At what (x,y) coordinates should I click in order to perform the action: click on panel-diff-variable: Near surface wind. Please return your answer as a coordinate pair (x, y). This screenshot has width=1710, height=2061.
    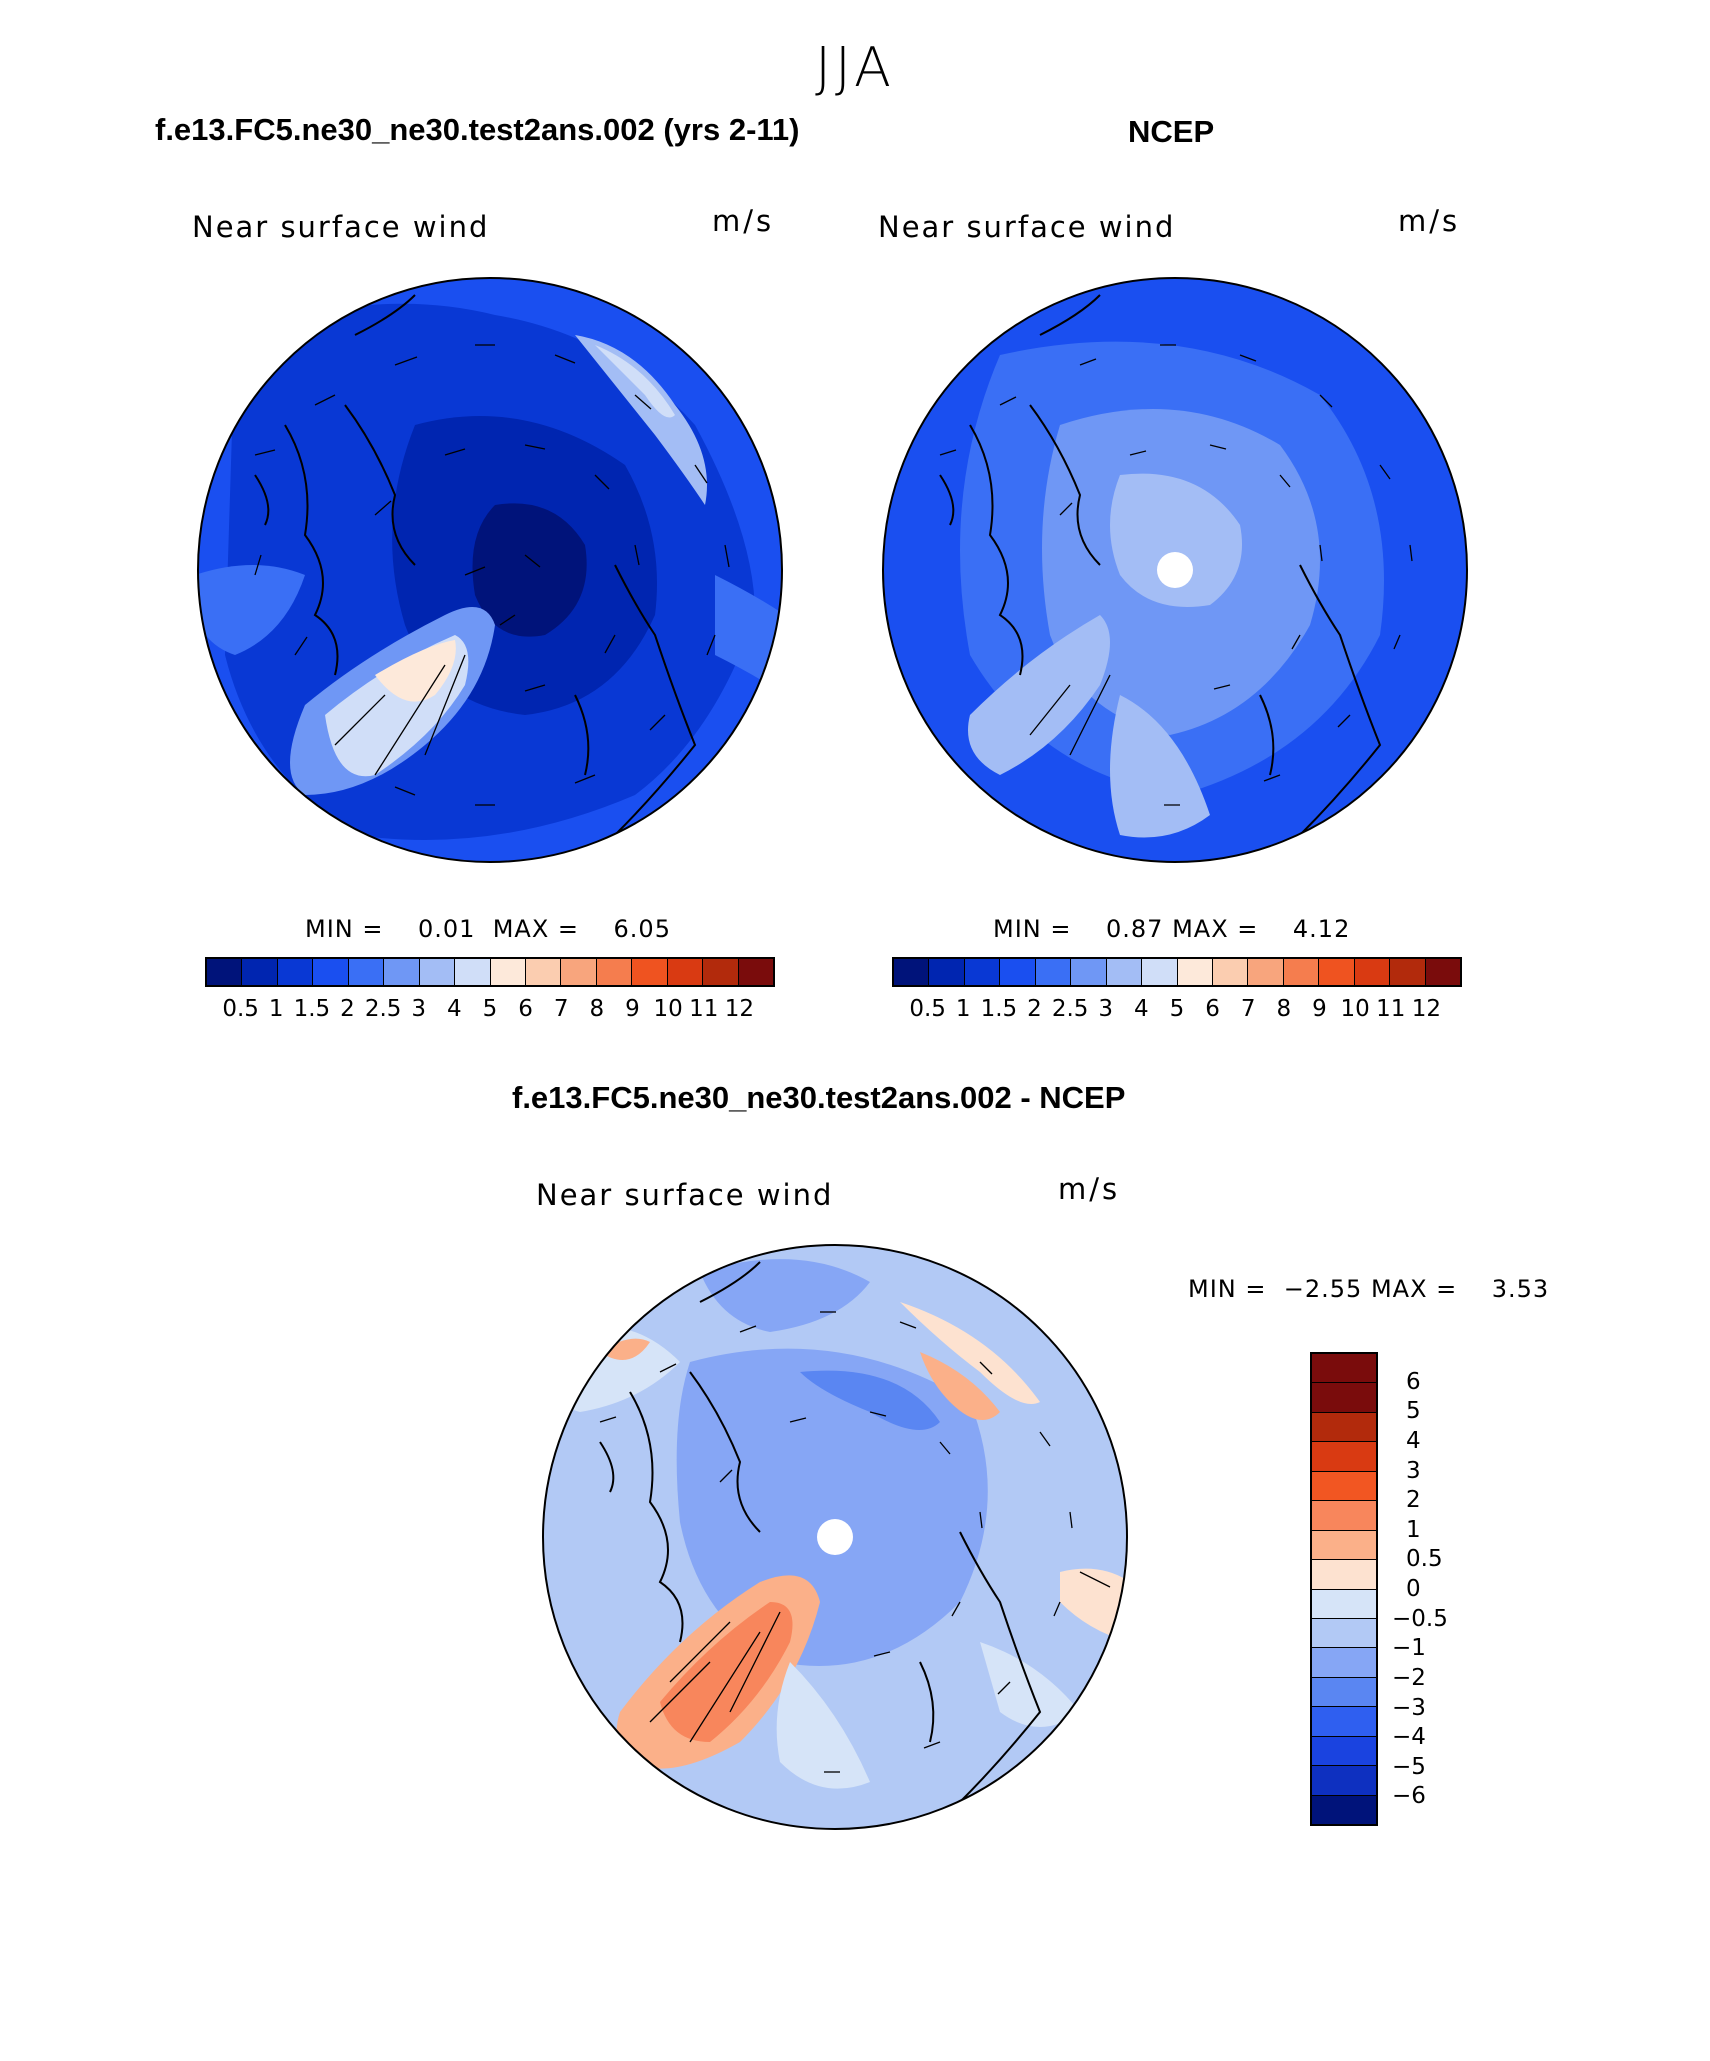
    Looking at the image, I should click on (685, 1195).